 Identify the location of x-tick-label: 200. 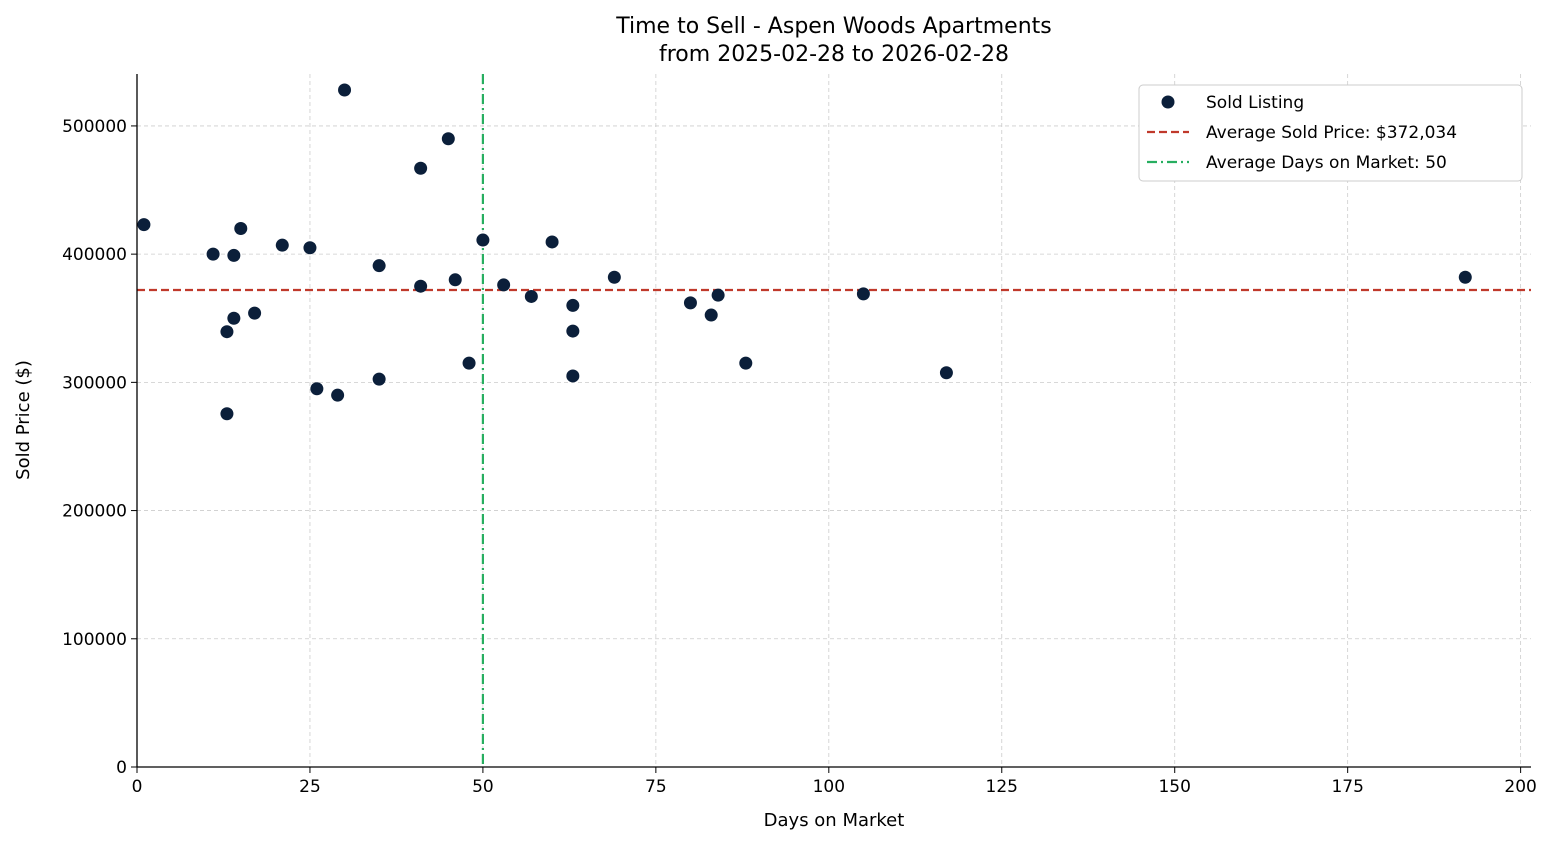
(1520, 787).